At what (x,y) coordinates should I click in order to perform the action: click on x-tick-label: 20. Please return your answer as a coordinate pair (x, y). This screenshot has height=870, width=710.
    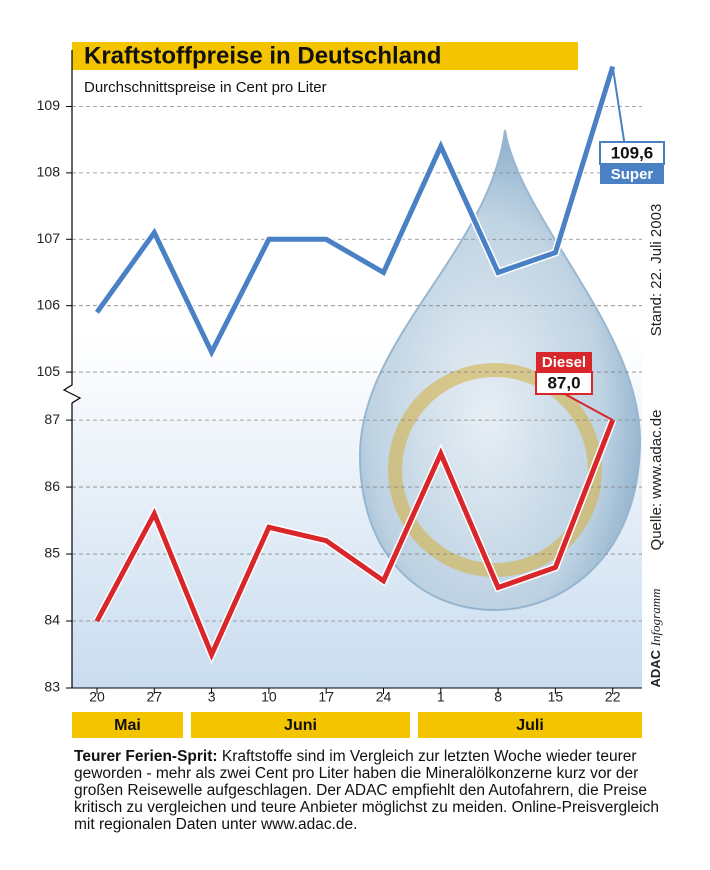
    Looking at the image, I should click on (97, 697).